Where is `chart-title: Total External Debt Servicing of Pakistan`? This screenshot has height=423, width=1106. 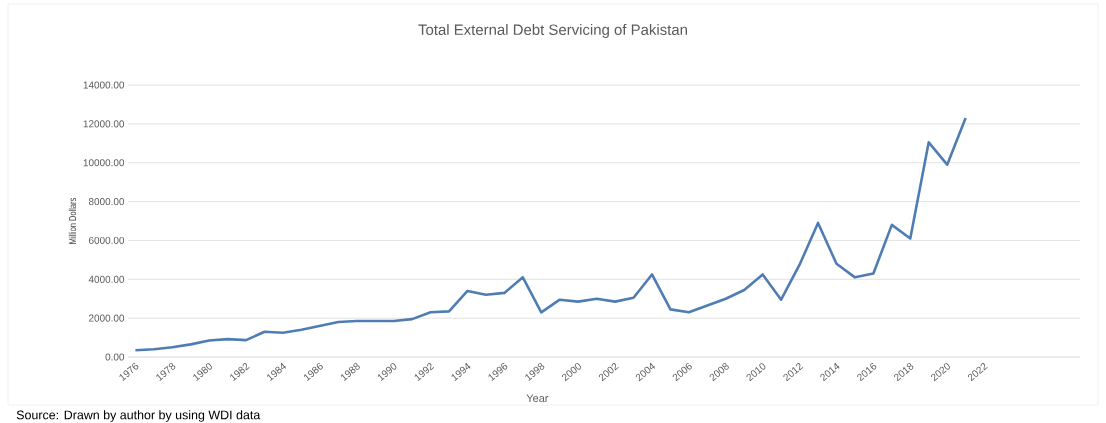
chart-title: Total External Debt Servicing of Pakistan is located at coordinates (552, 31).